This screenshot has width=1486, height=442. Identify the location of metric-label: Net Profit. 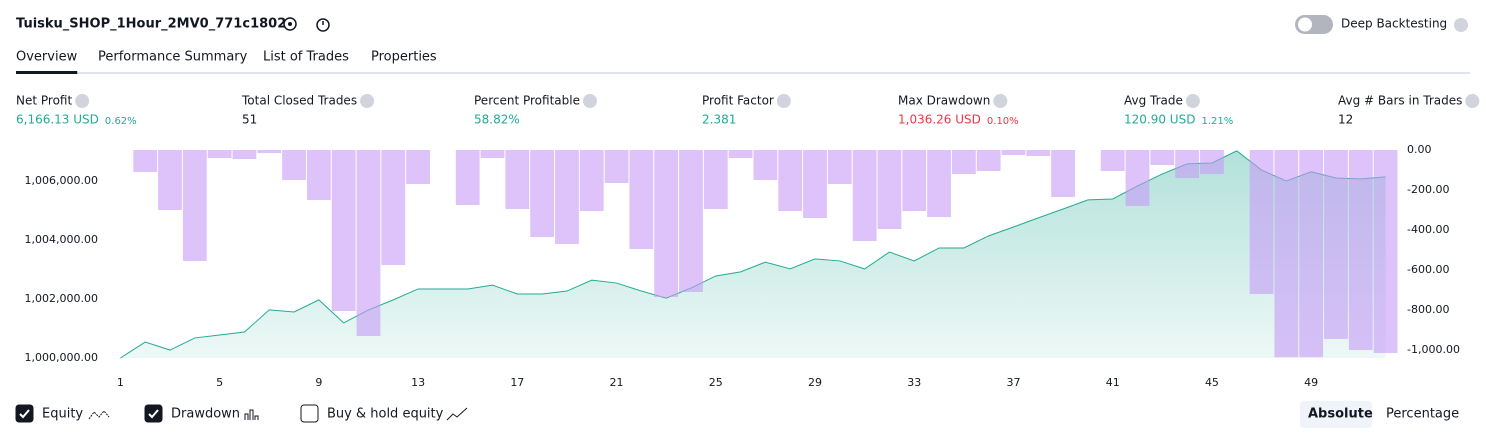
(44, 101).